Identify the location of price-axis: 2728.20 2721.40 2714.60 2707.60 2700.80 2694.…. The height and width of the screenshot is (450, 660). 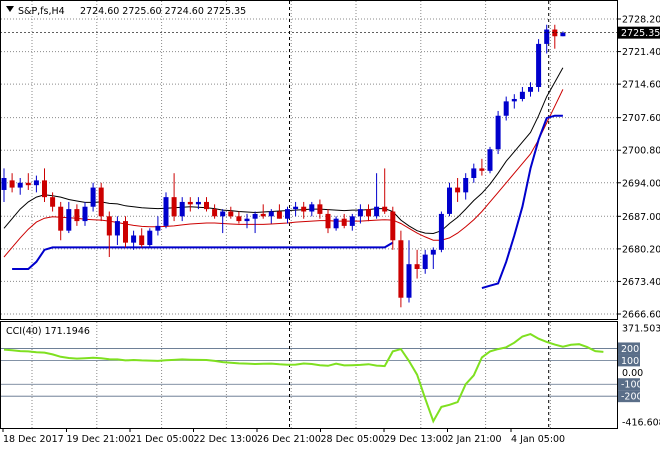
(638, 168).